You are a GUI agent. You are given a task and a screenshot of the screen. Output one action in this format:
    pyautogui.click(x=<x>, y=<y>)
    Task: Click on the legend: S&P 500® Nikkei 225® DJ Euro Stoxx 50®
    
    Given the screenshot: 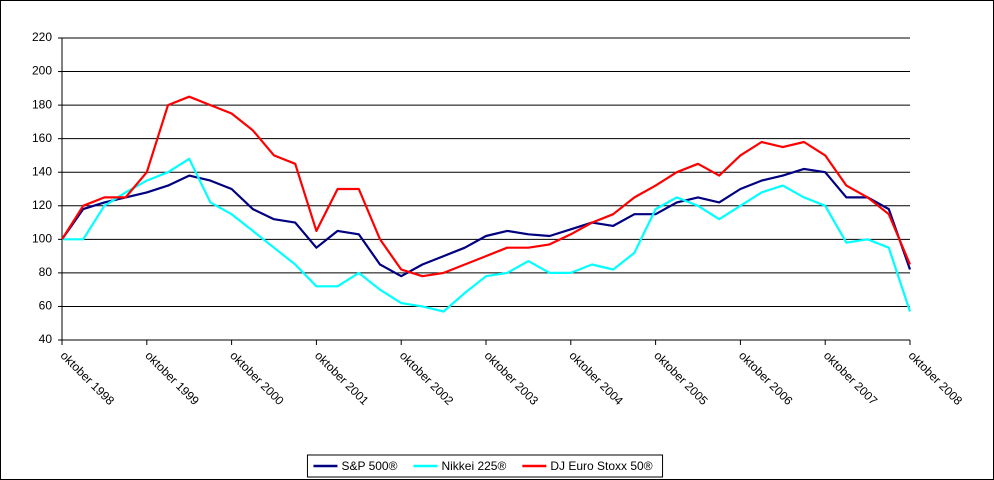 What is the action you would take?
    pyautogui.click(x=485, y=466)
    